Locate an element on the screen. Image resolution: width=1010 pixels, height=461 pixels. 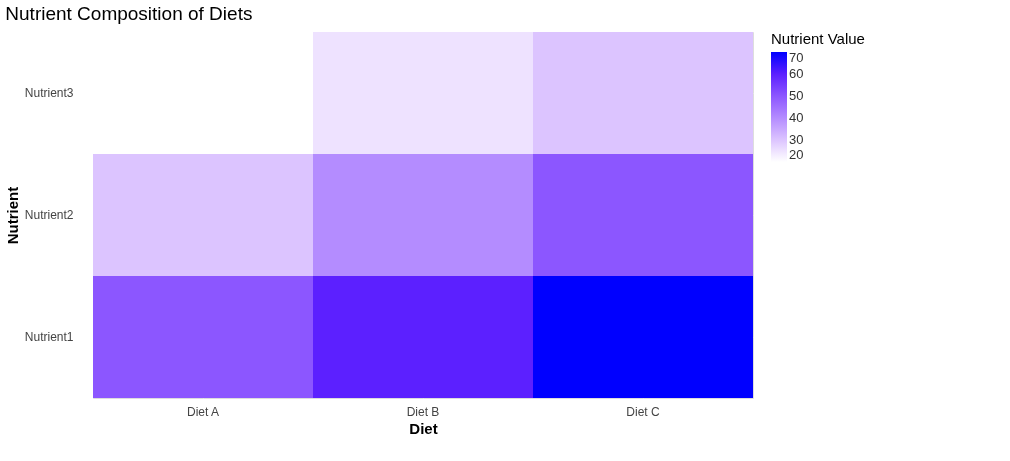
x-tick-label: Diet C is located at coordinates (643, 411).